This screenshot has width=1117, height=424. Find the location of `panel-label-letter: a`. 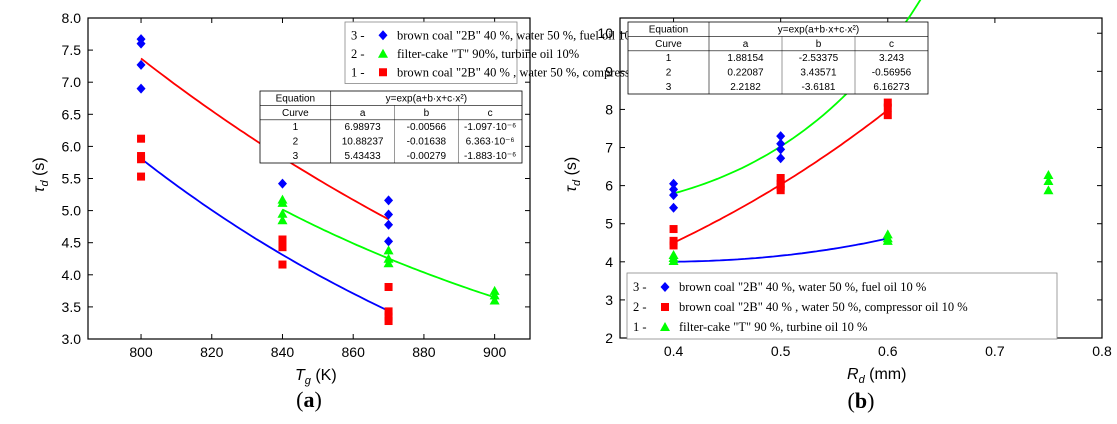

panel-label-letter: a is located at coordinates (309, 399).